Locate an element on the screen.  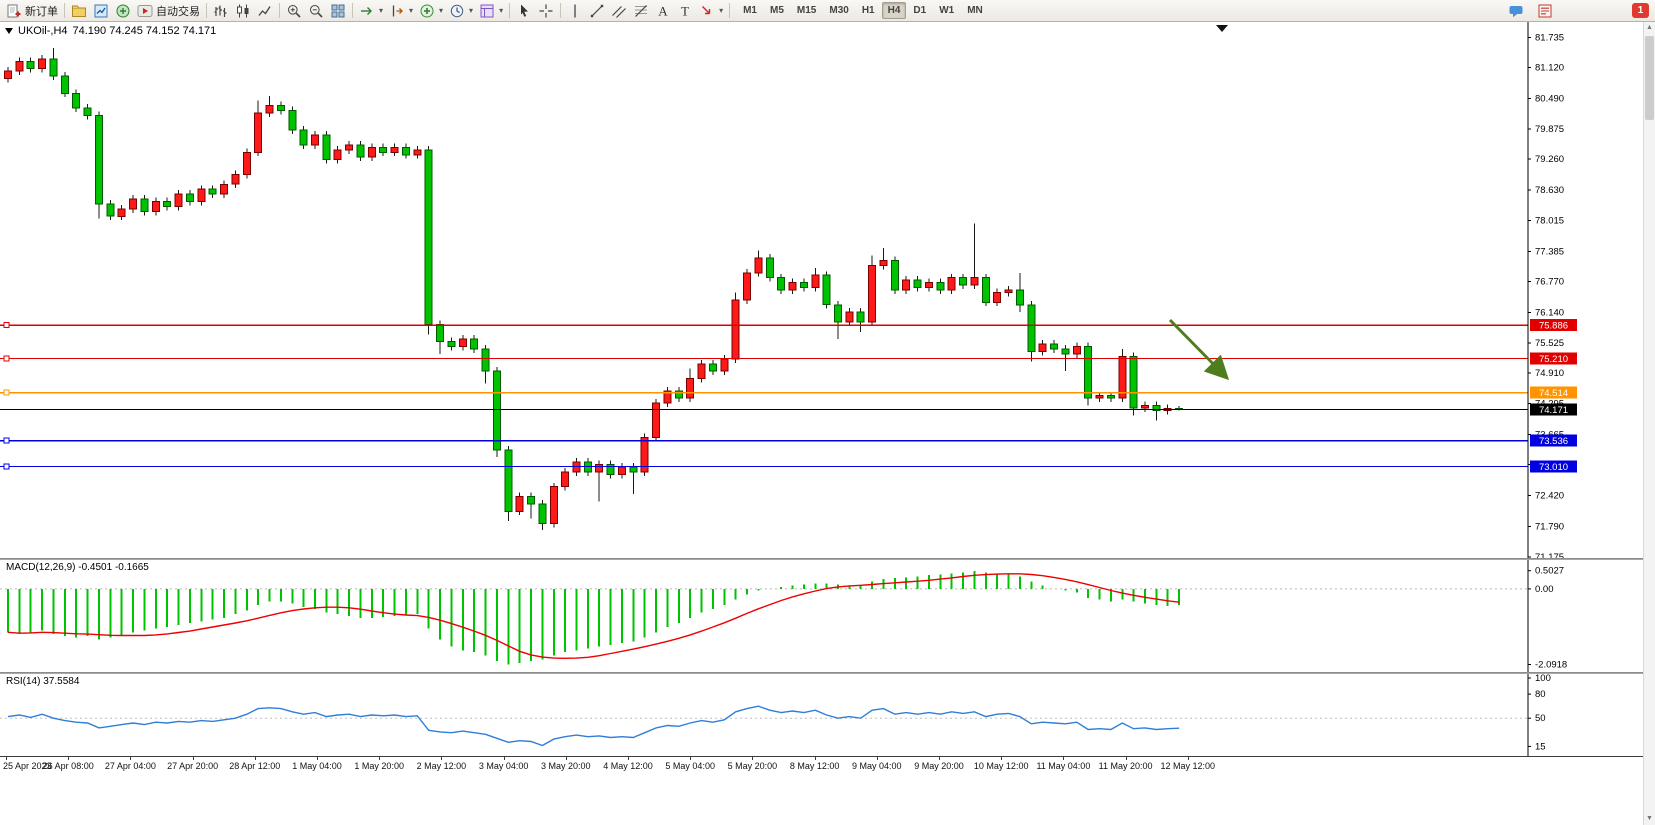
scrollbar-down-icon: ▼ is located at coordinates (1649, 818).